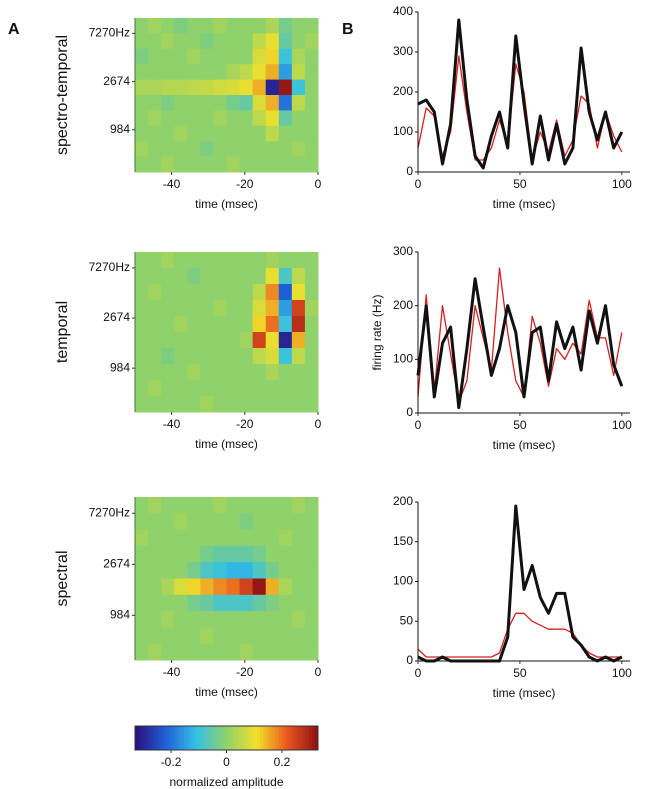 The image size is (646, 789). I want to click on x-tick-label: -0.2, so click(171, 762).